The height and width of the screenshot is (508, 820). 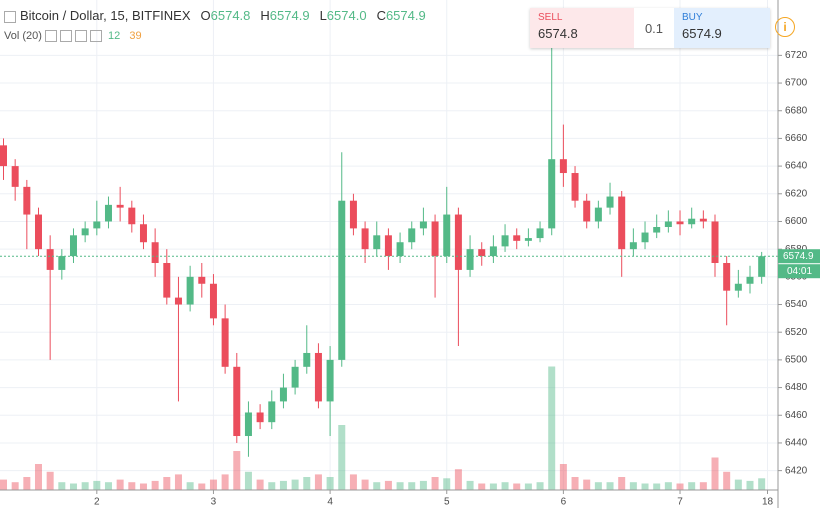 What do you see at coordinates (796, 83) in the screenshot?
I see `y-tick-label: 6700` at bounding box center [796, 83].